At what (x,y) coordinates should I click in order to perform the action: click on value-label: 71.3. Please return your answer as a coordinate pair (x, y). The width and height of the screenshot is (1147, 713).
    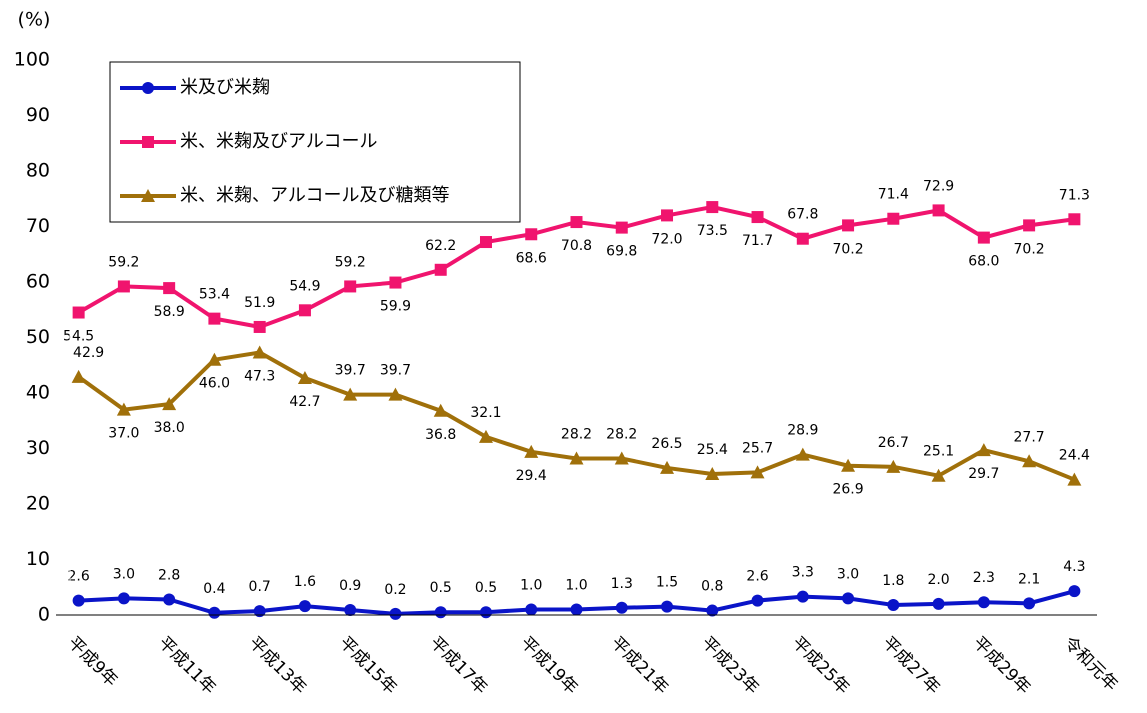
    Looking at the image, I should click on (1074, 195).